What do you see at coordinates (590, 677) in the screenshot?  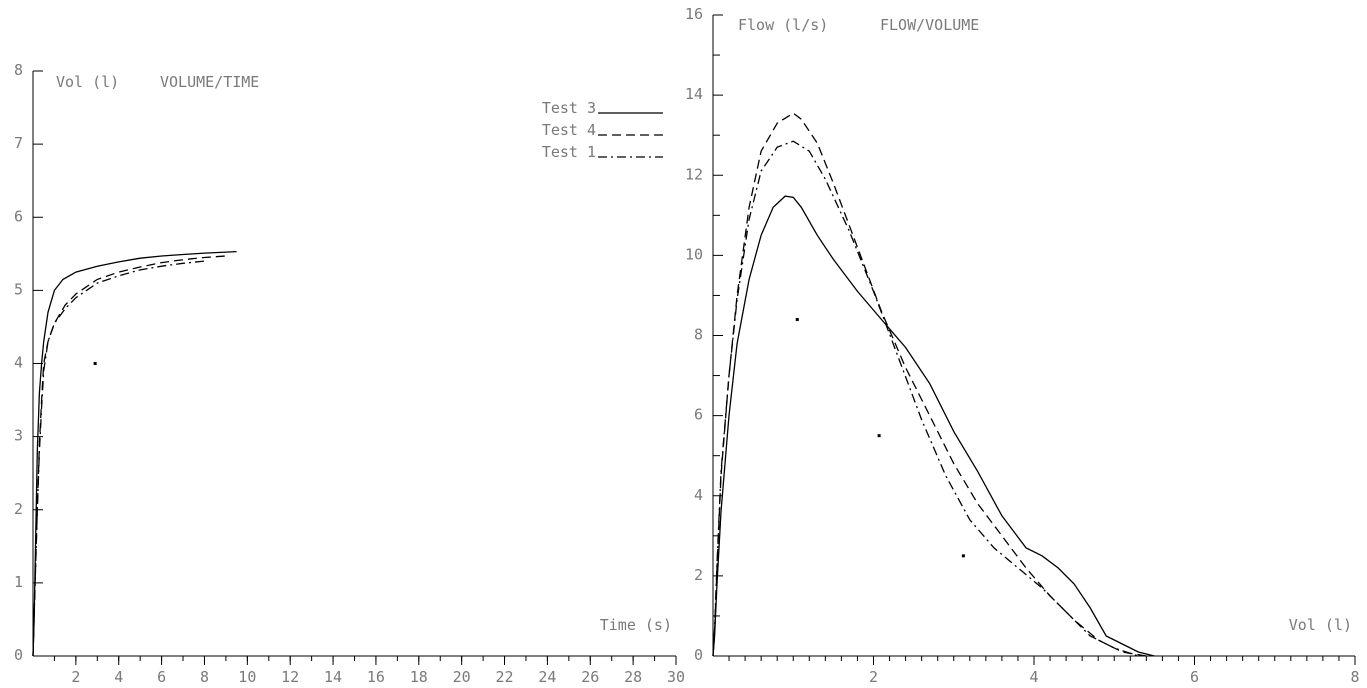 I see `x-tick-label: 26` at bounding box center [590, 677].